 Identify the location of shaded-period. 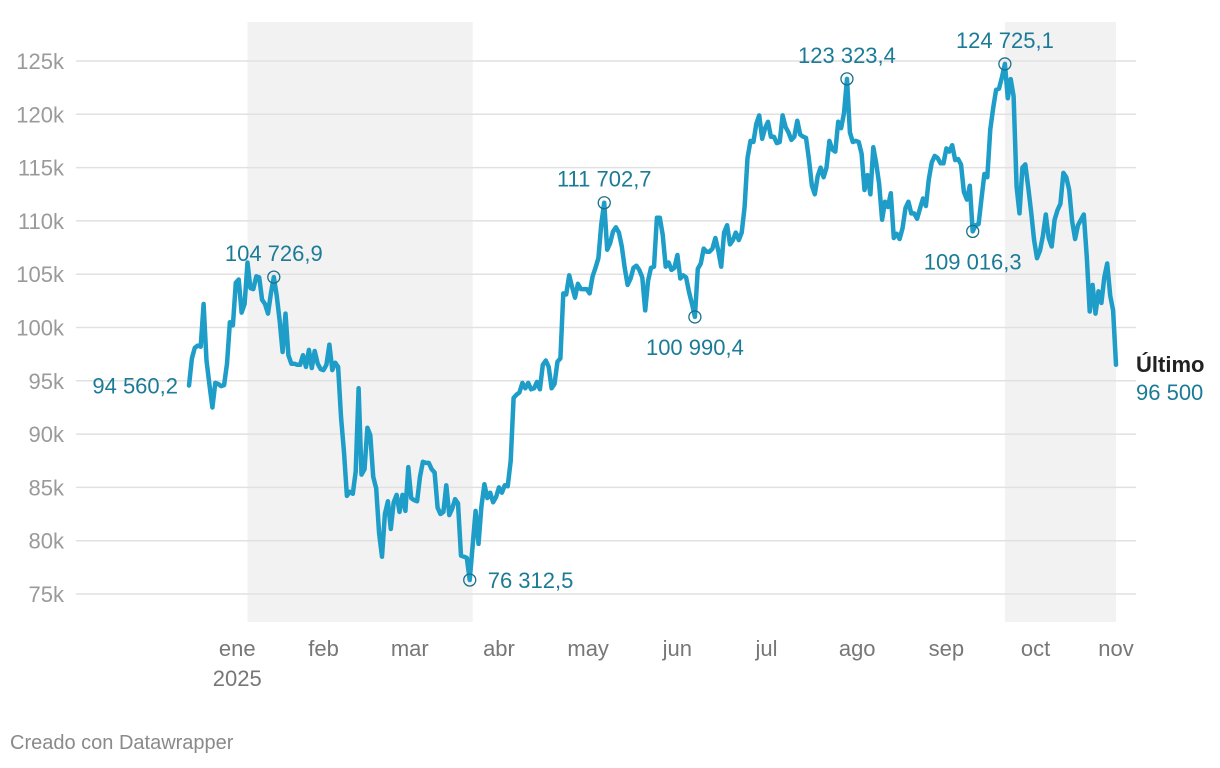
(1060, 322).